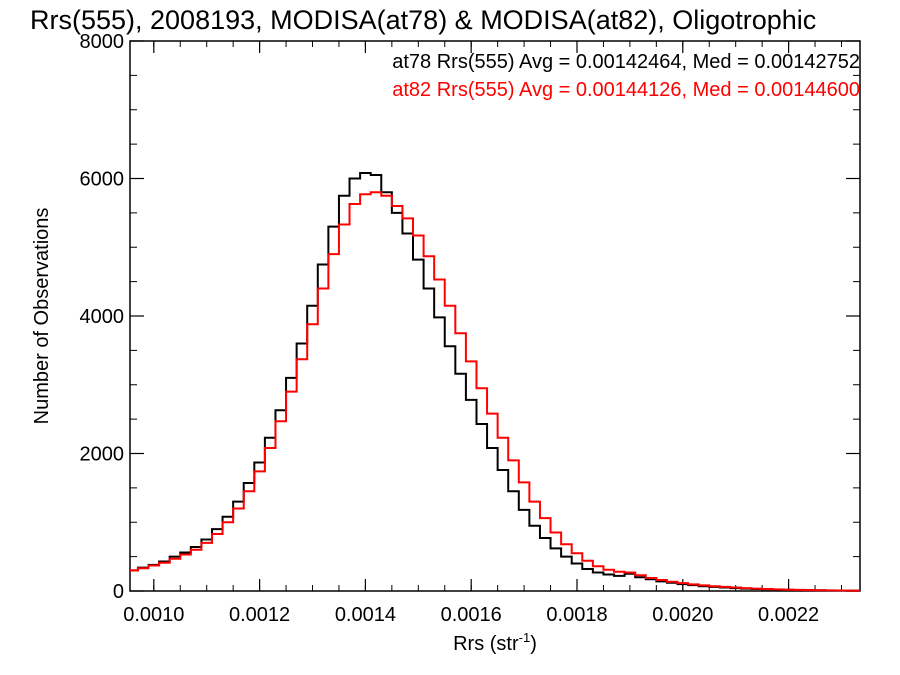 Image resolution: width=900 pixels, height=675 pixels. What do you see at coordinates (102, 42) in the screenshot?
I see `y-tick-label: 8000` at bounding box center [102, 42].